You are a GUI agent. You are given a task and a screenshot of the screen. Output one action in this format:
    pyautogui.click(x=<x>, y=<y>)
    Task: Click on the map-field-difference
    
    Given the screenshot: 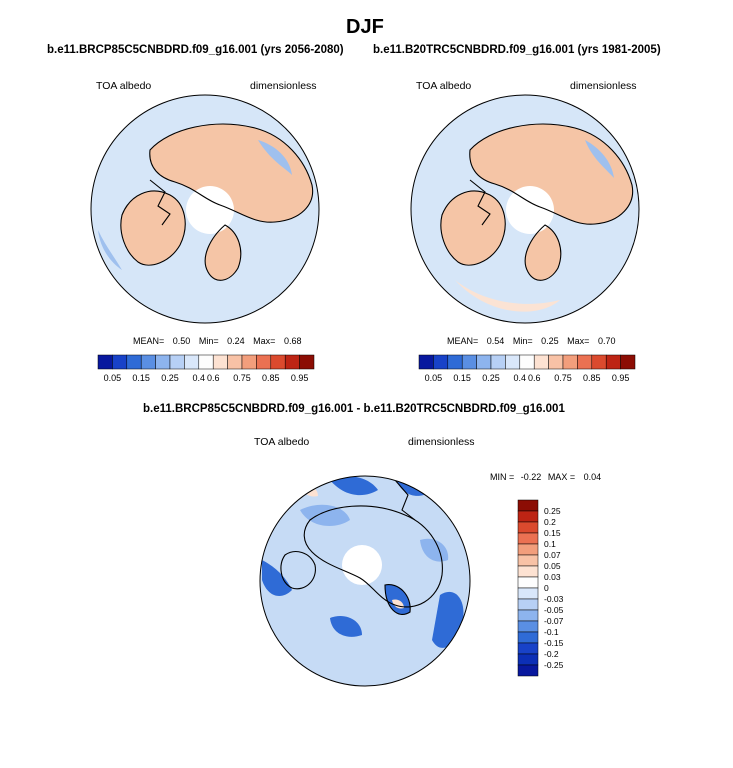 What is the action you would take?
    pyautogui.click(x=365, y=581)
    